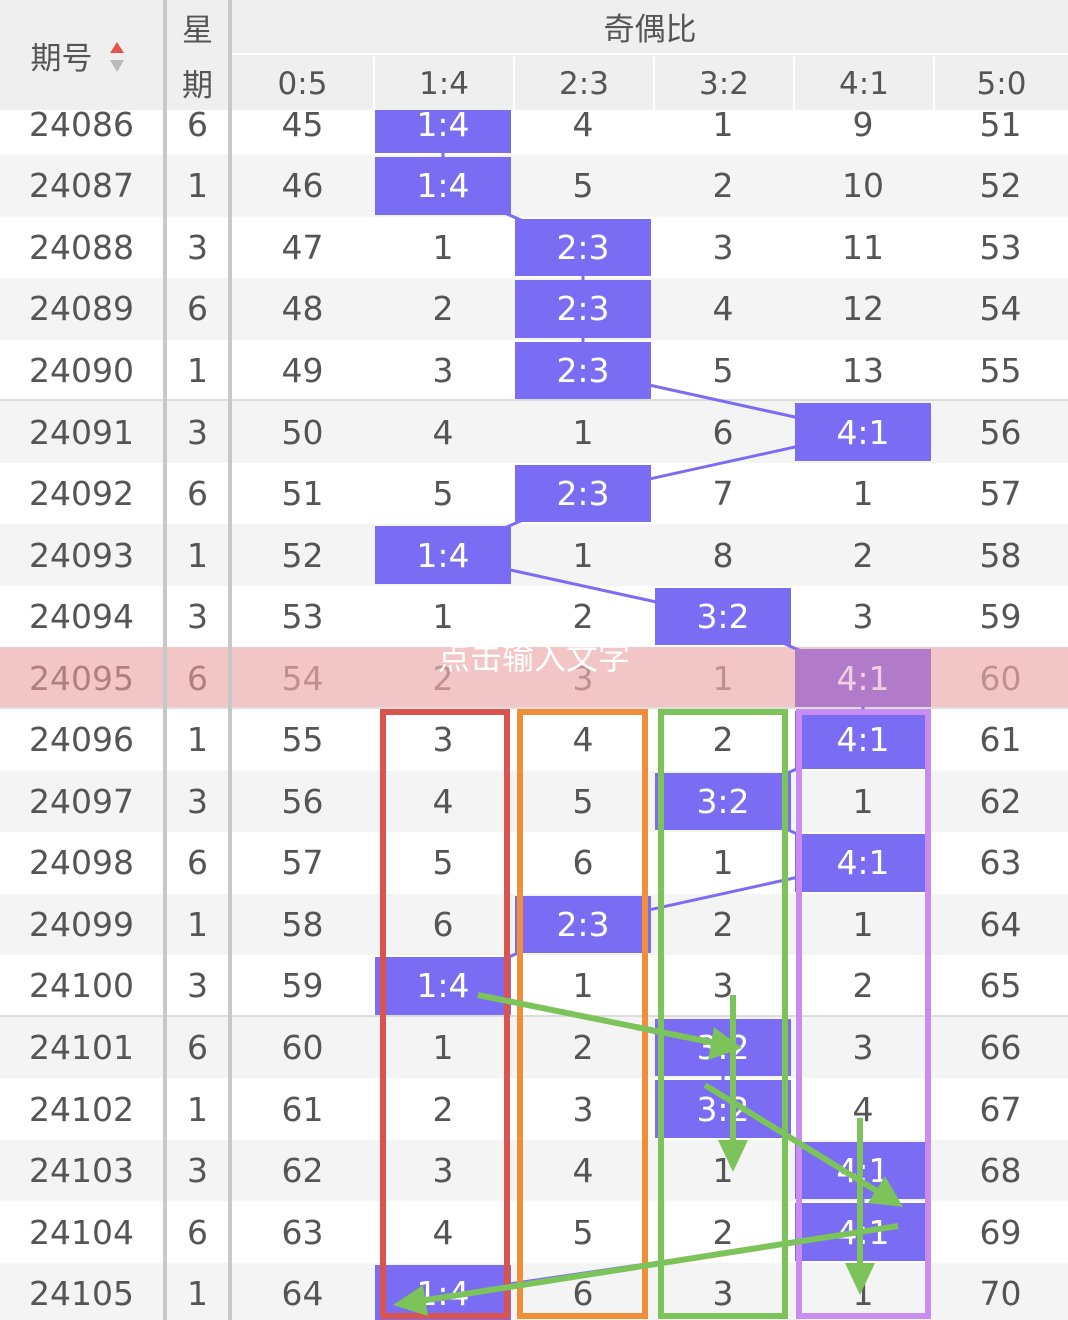  I want to click on issue-cell: 24098, so click(81, 863).